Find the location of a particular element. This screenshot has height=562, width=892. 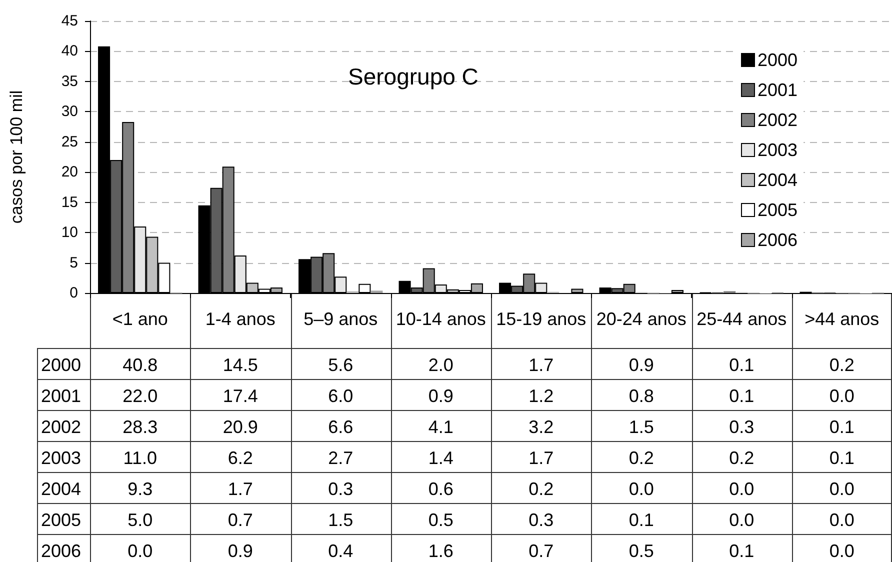

data-label: 0.4 is located at coordinates (340, 550).